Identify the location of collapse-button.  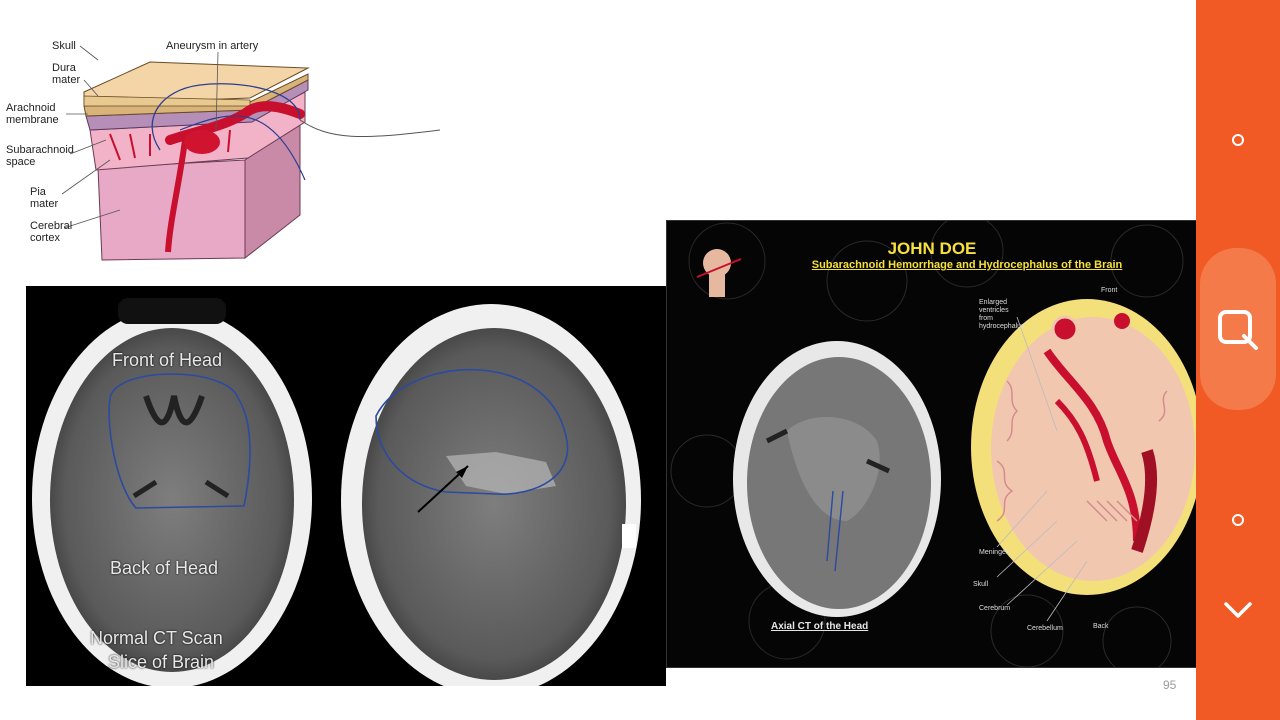
(1238, 610).